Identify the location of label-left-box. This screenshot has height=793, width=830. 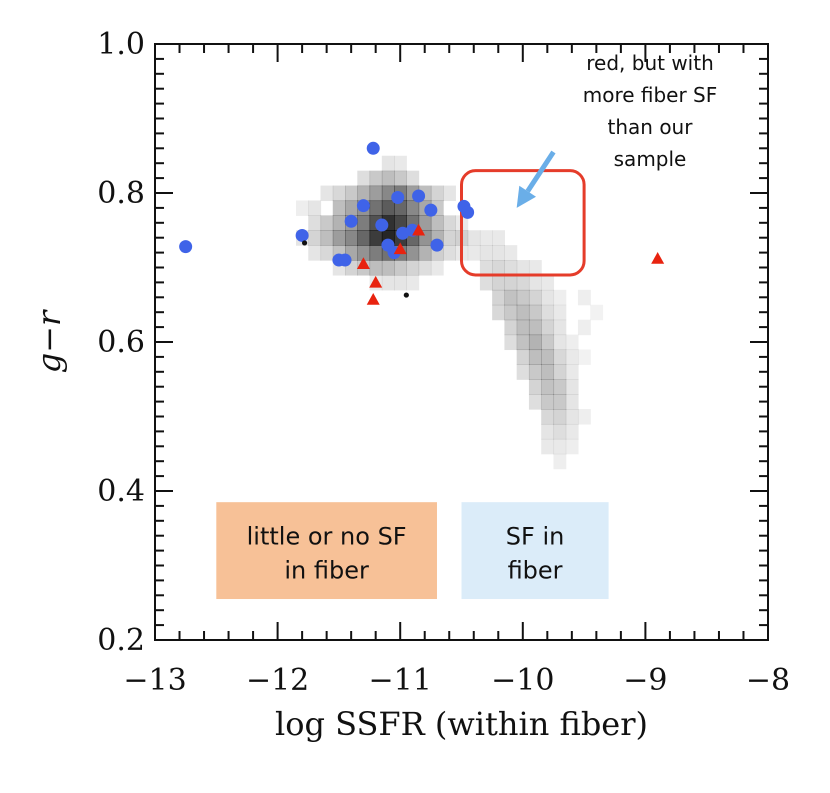
(326, 551).